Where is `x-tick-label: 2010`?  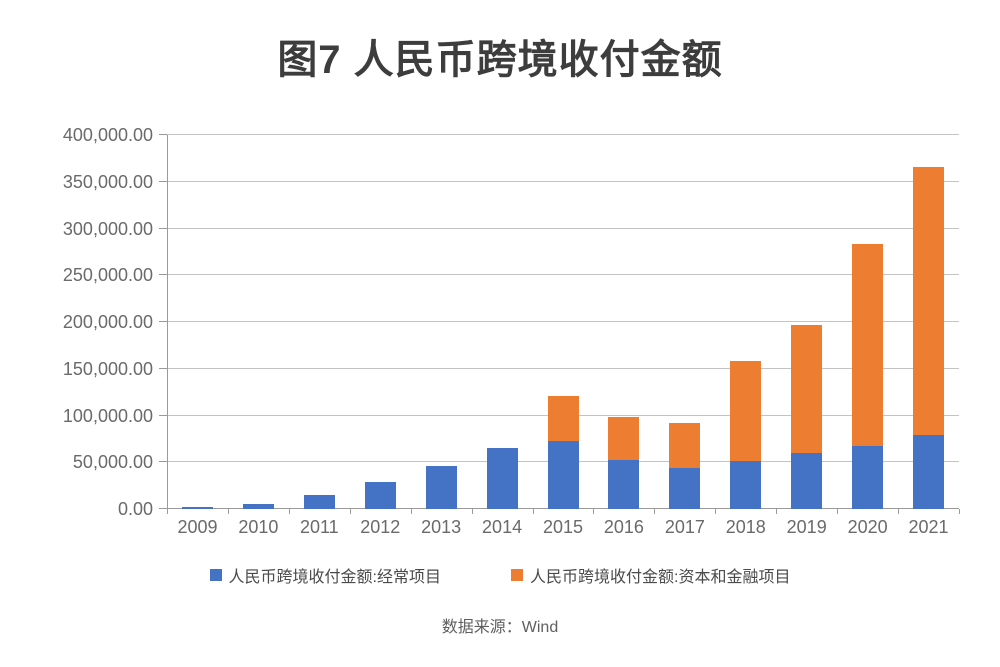 x-tick-label: 2010 is located at coordinates (258, 527).